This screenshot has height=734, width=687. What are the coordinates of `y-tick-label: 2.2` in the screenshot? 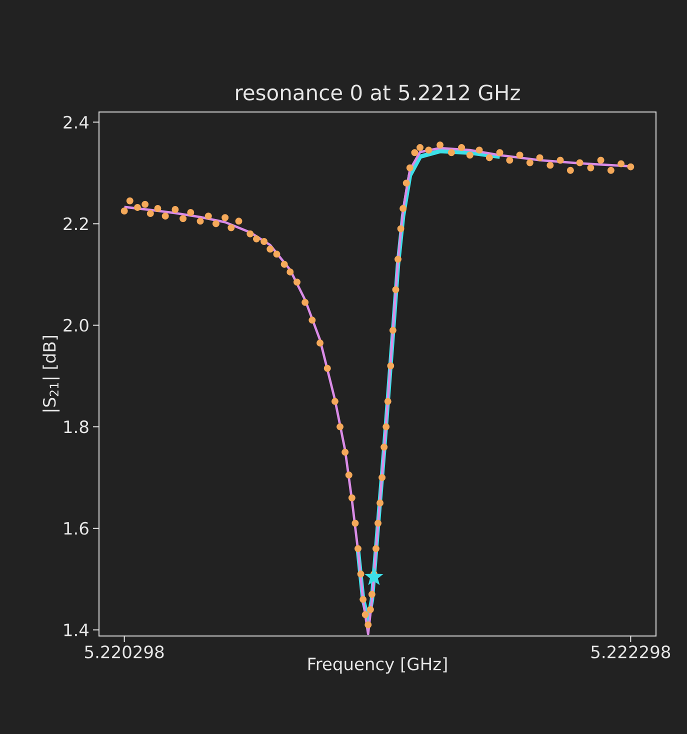 It's located at (76, 223).